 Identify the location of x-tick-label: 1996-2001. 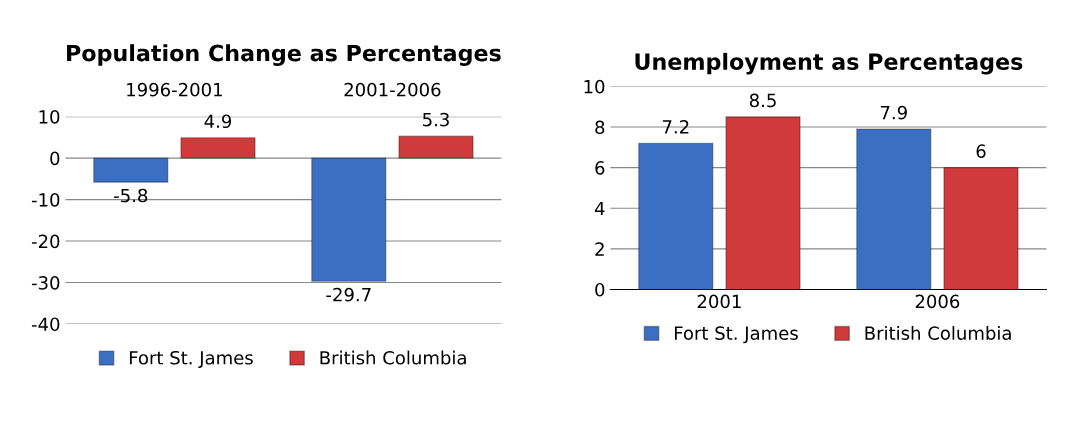
(174, 89).